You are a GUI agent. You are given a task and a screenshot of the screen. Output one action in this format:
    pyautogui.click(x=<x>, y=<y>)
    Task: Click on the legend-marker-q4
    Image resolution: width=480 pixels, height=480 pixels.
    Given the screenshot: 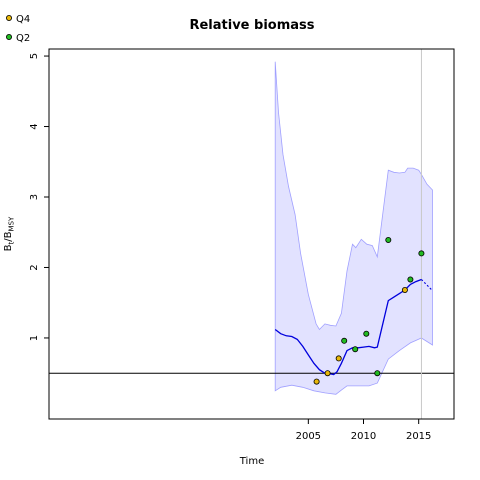 What is the action you would take?
    pyautogui.click(x=9, y=17)
    